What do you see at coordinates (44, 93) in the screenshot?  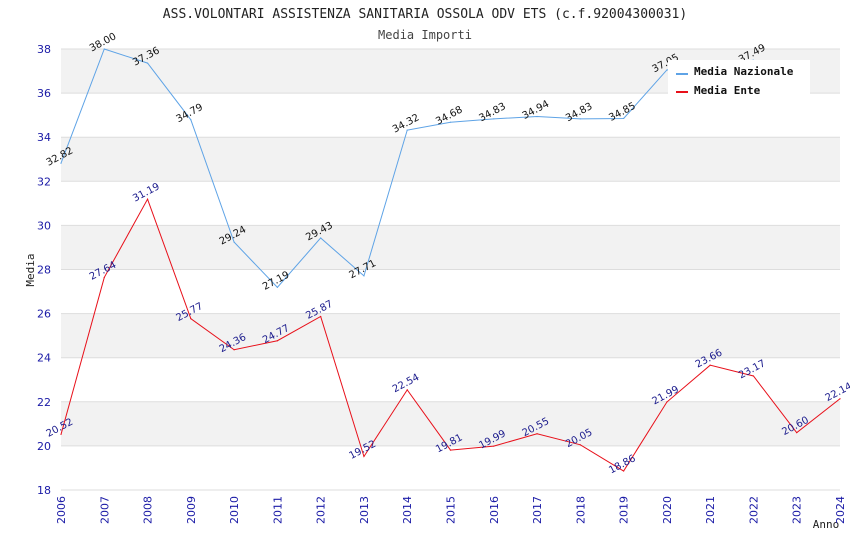 I see `y-tick-label: 36` at bounding box center [44, 93].